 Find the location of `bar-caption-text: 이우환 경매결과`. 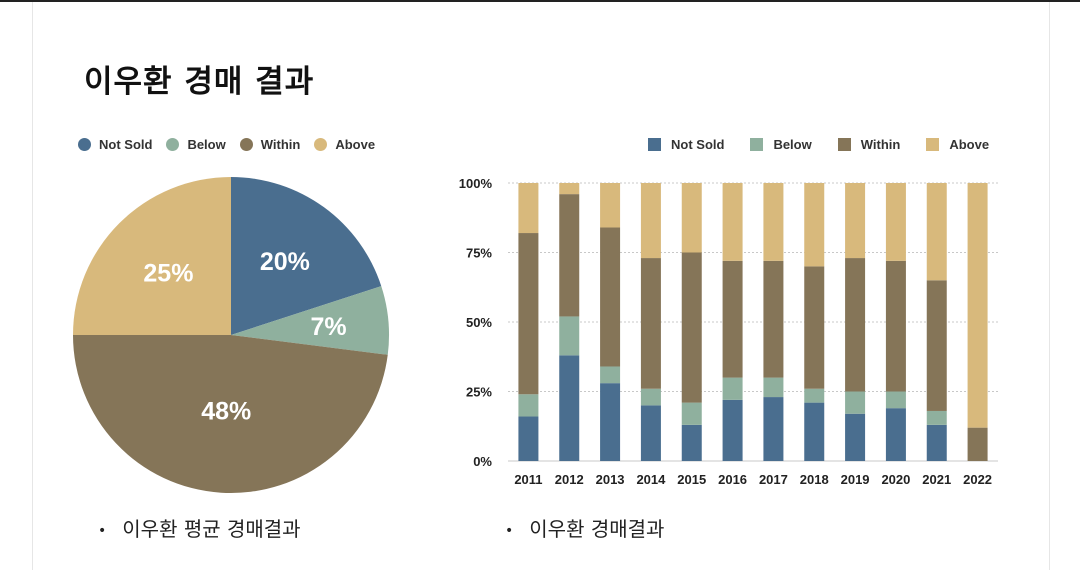

bar-caption-text: 이우환 경매결과 is located at coordinates (597, 529).